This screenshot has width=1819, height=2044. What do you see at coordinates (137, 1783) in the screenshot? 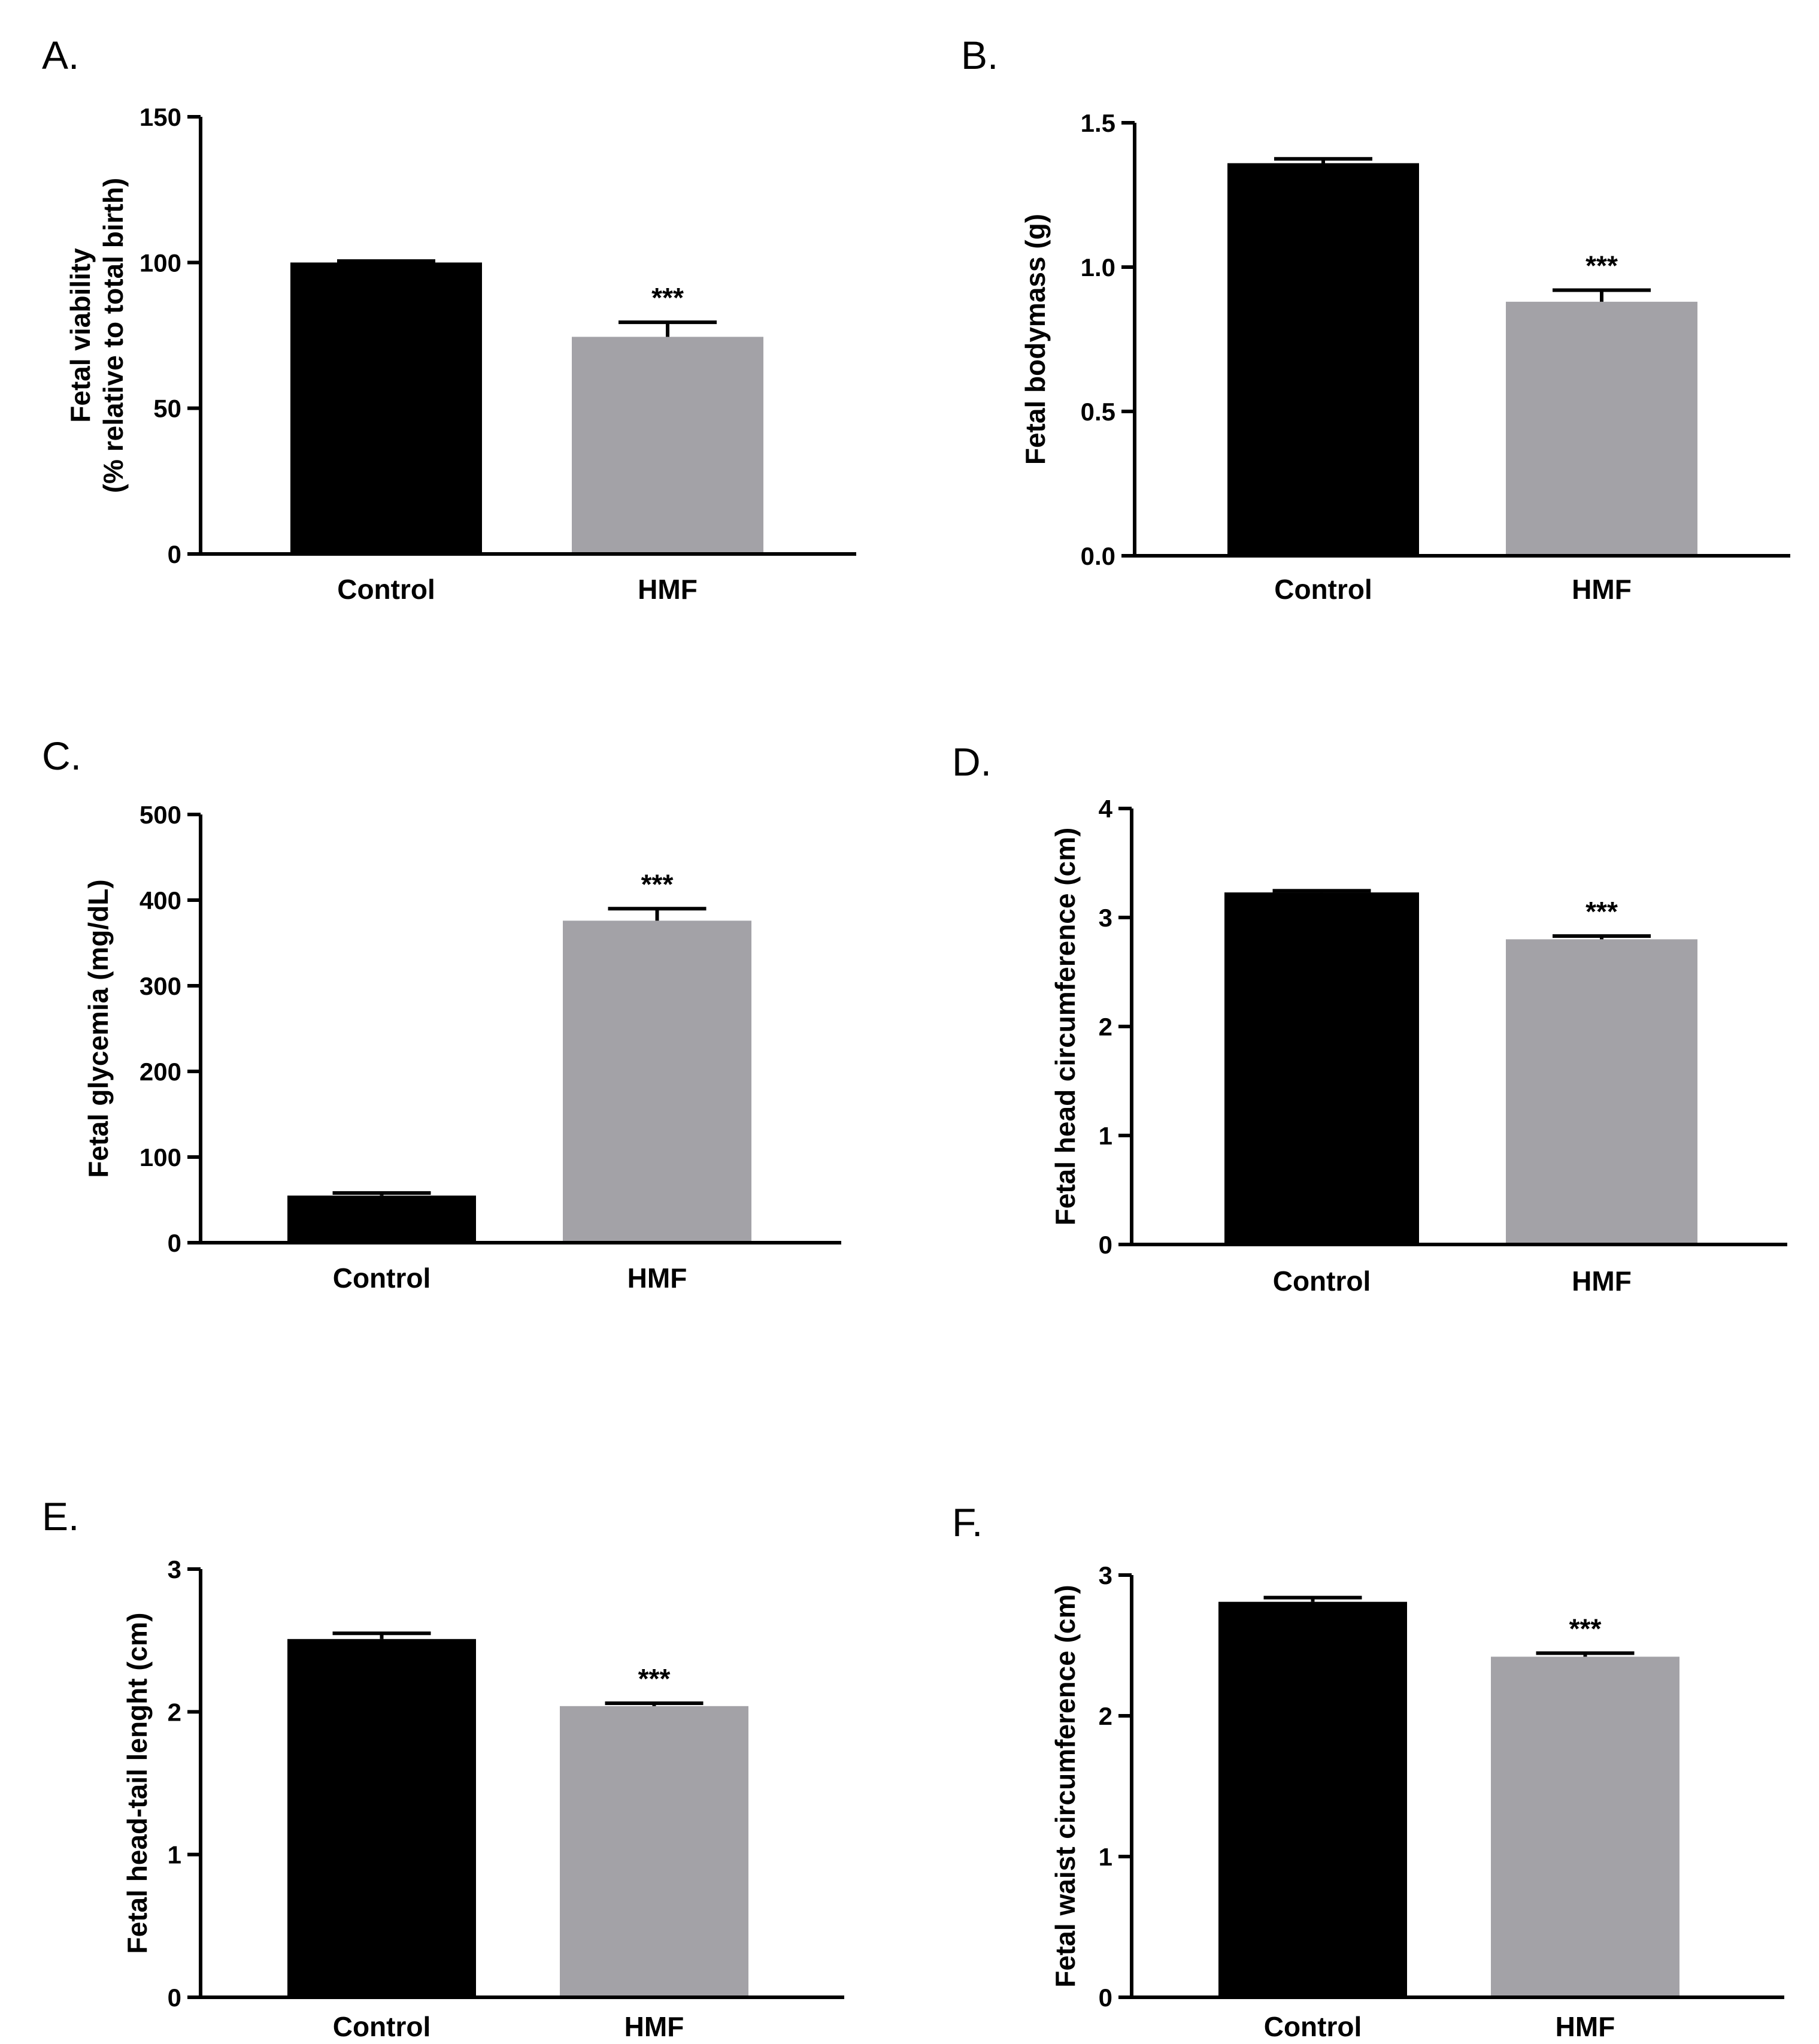
I see `y-axis-label: Fetal head-tail lenght (cm)` at bounding box center [137, 1783].